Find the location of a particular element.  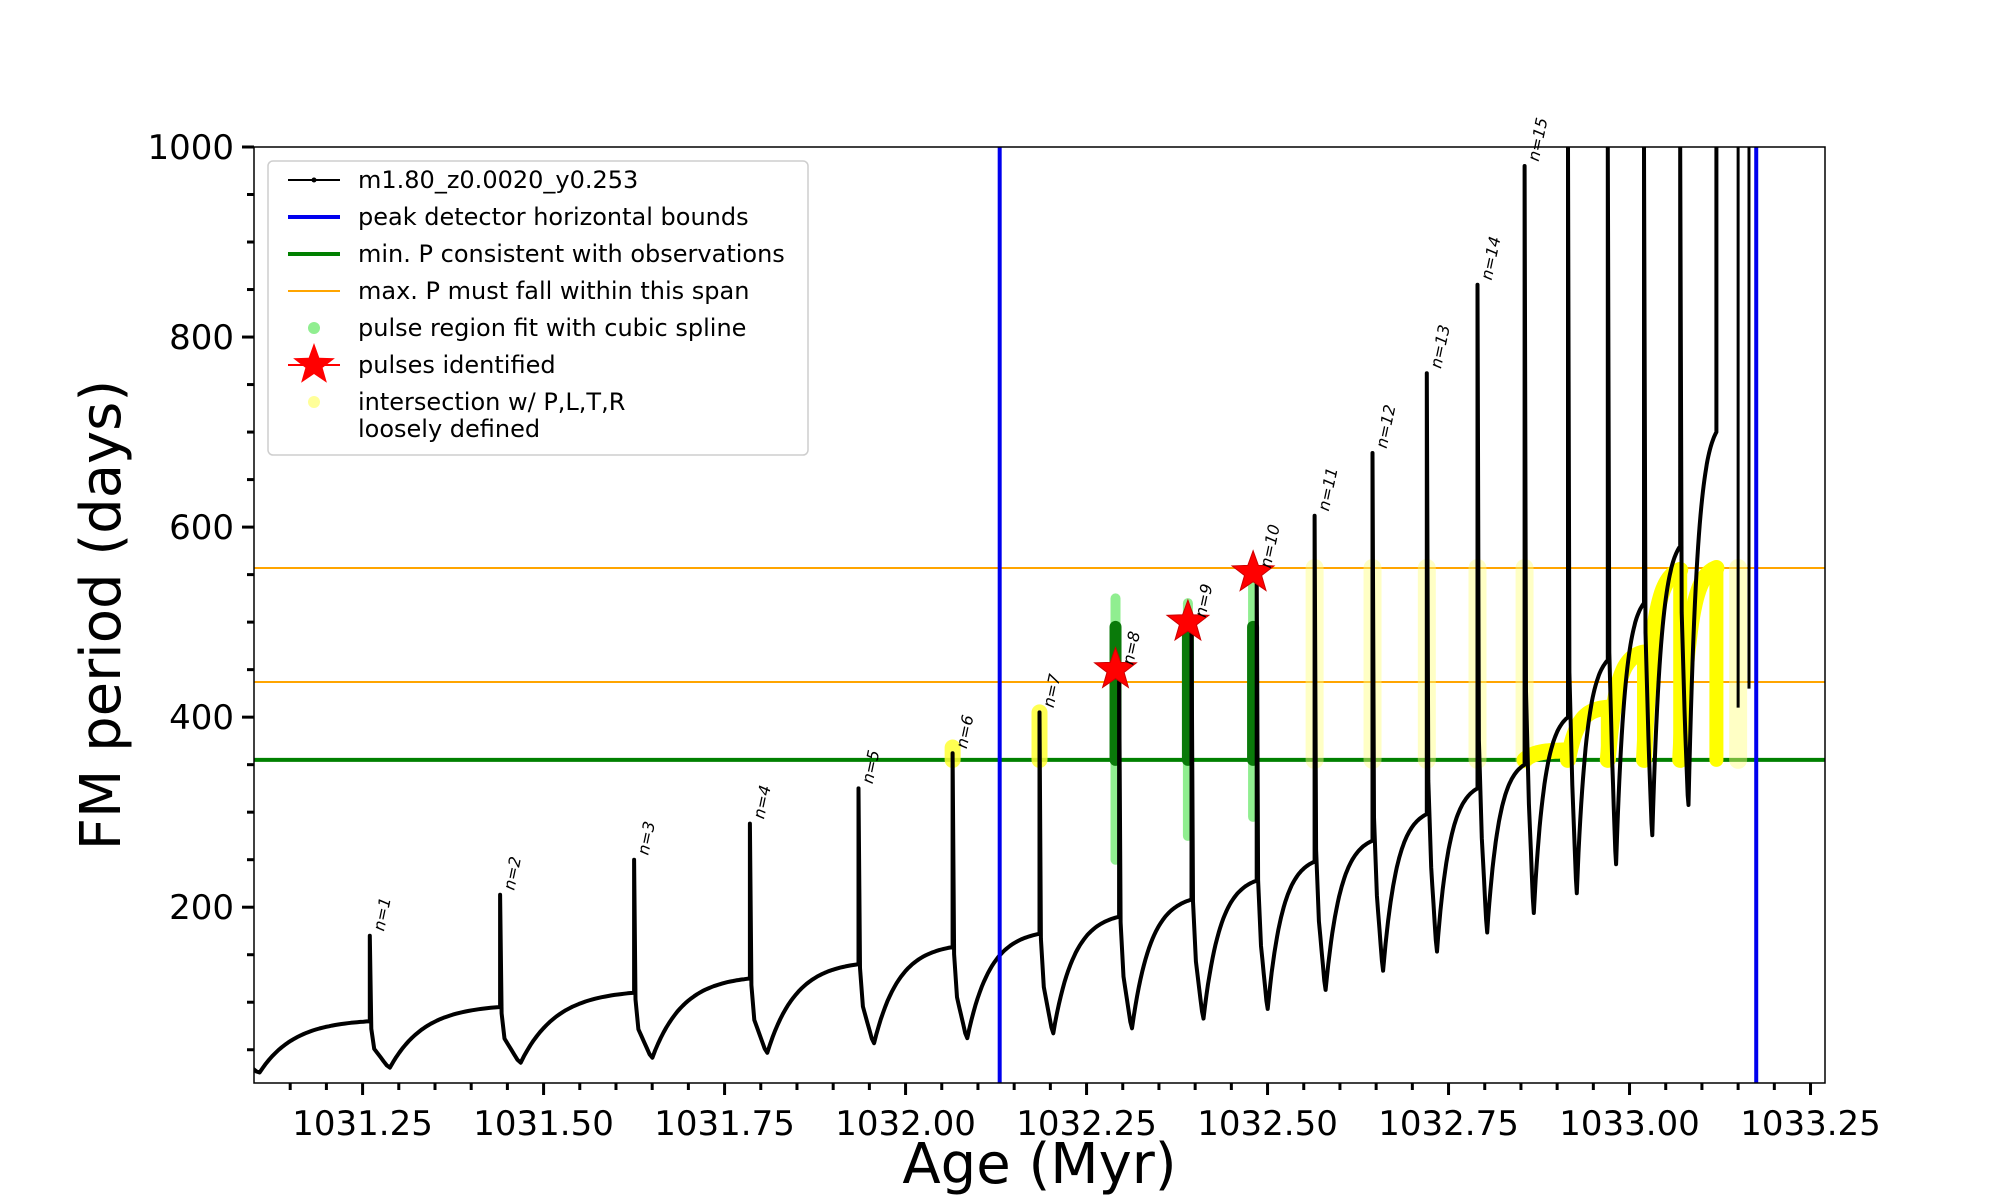

y-axis-title: FM period (days) is located at coordinates (101, 615).